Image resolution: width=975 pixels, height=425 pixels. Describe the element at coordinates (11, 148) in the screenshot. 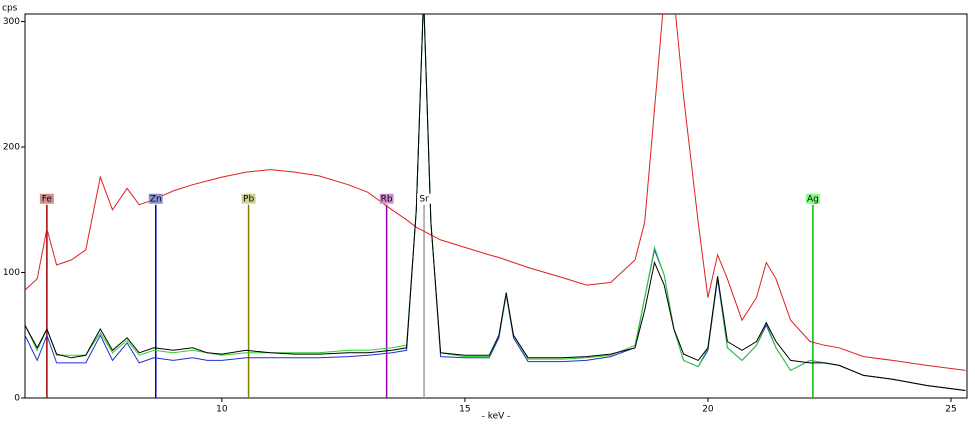

I see `y-tick-label: 200` at that location.